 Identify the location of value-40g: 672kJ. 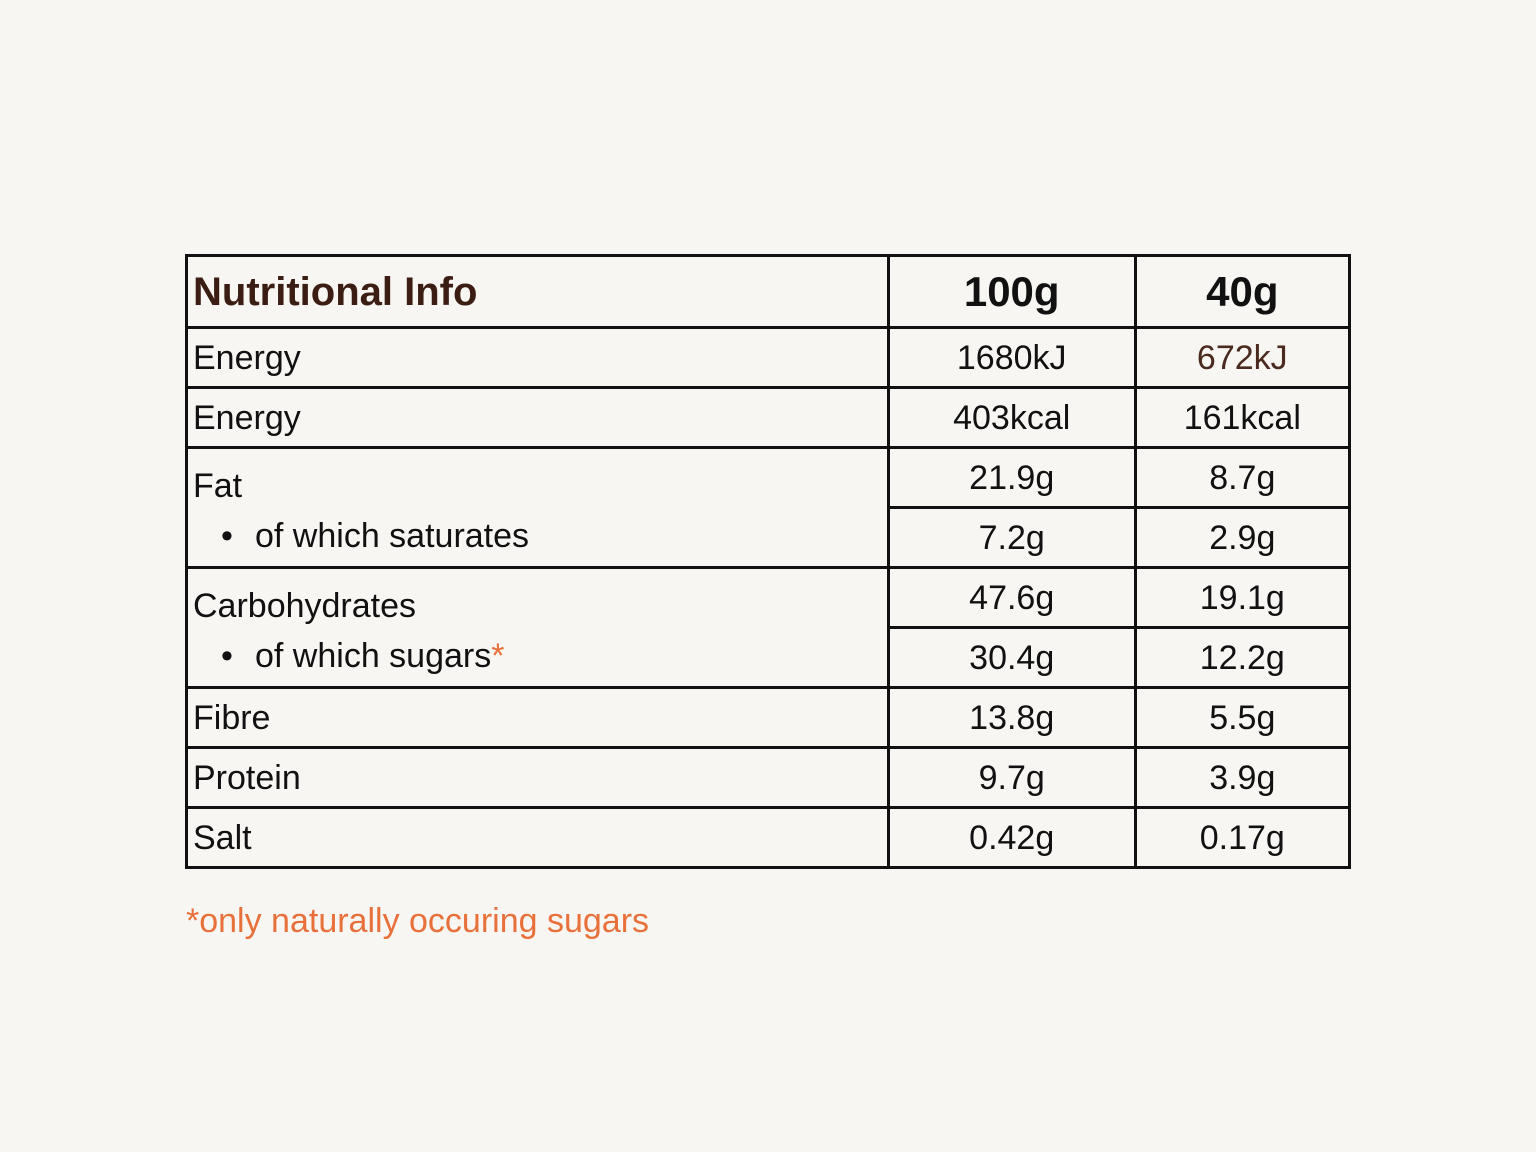
(1242, 357).